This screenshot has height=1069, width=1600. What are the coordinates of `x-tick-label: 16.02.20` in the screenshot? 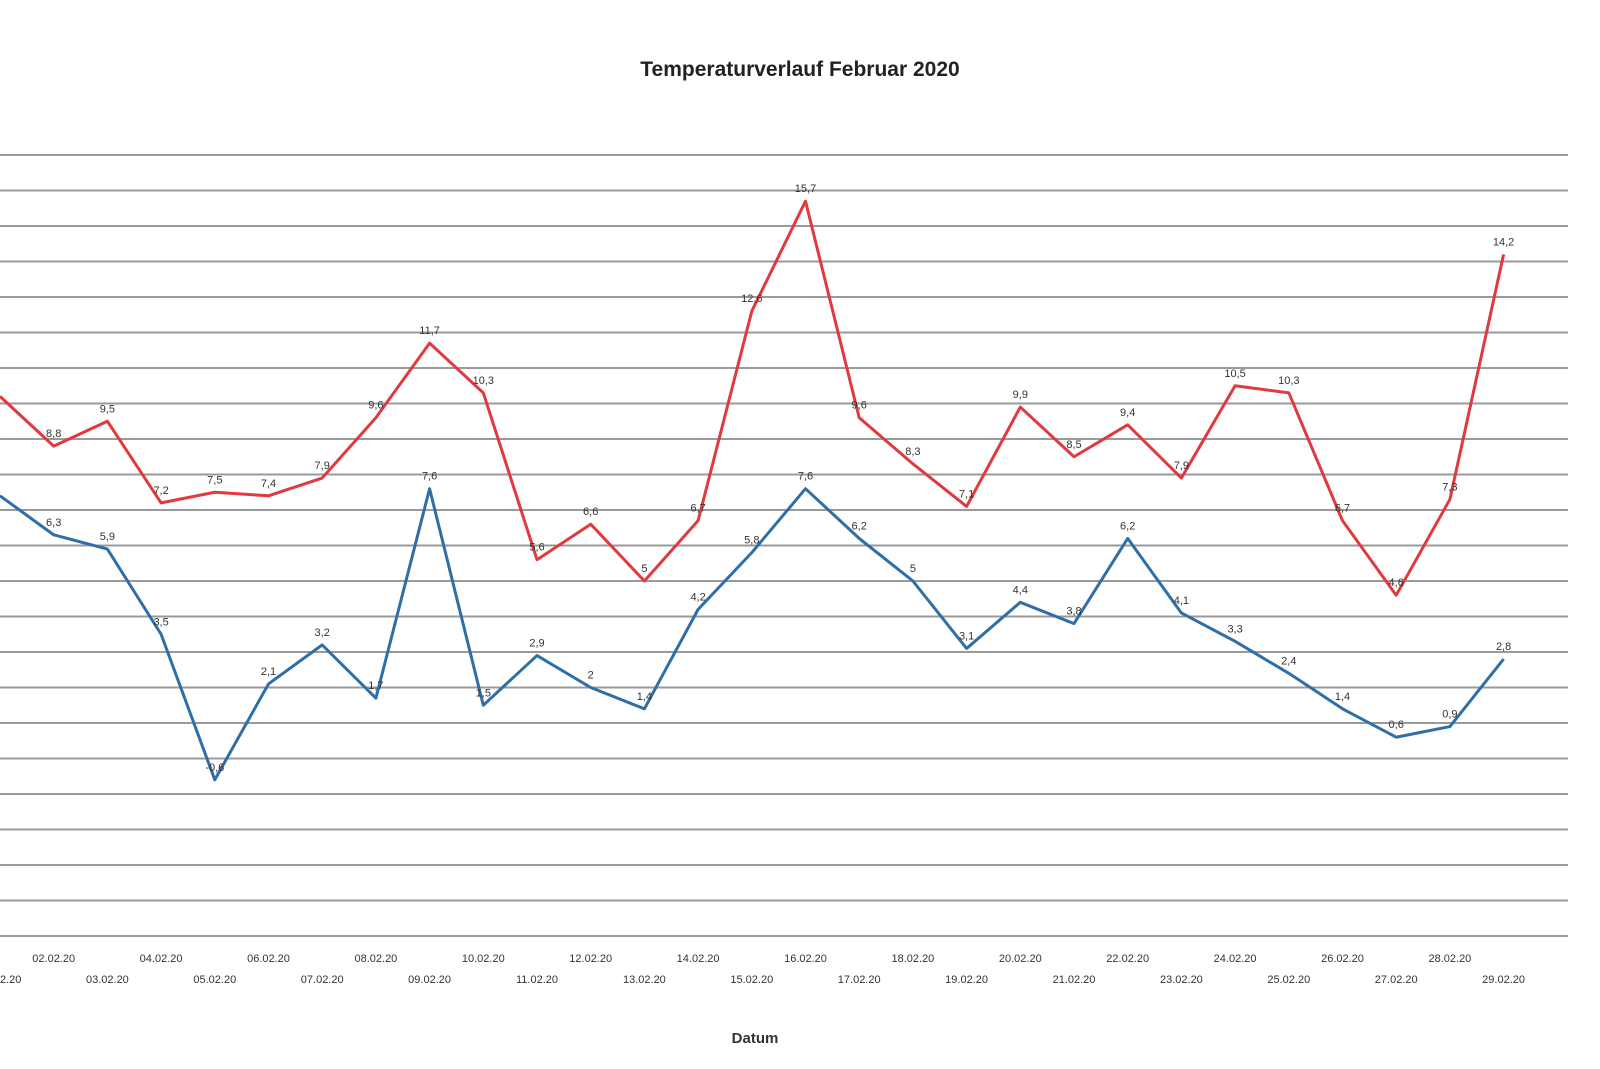 It's located at (805, 959).